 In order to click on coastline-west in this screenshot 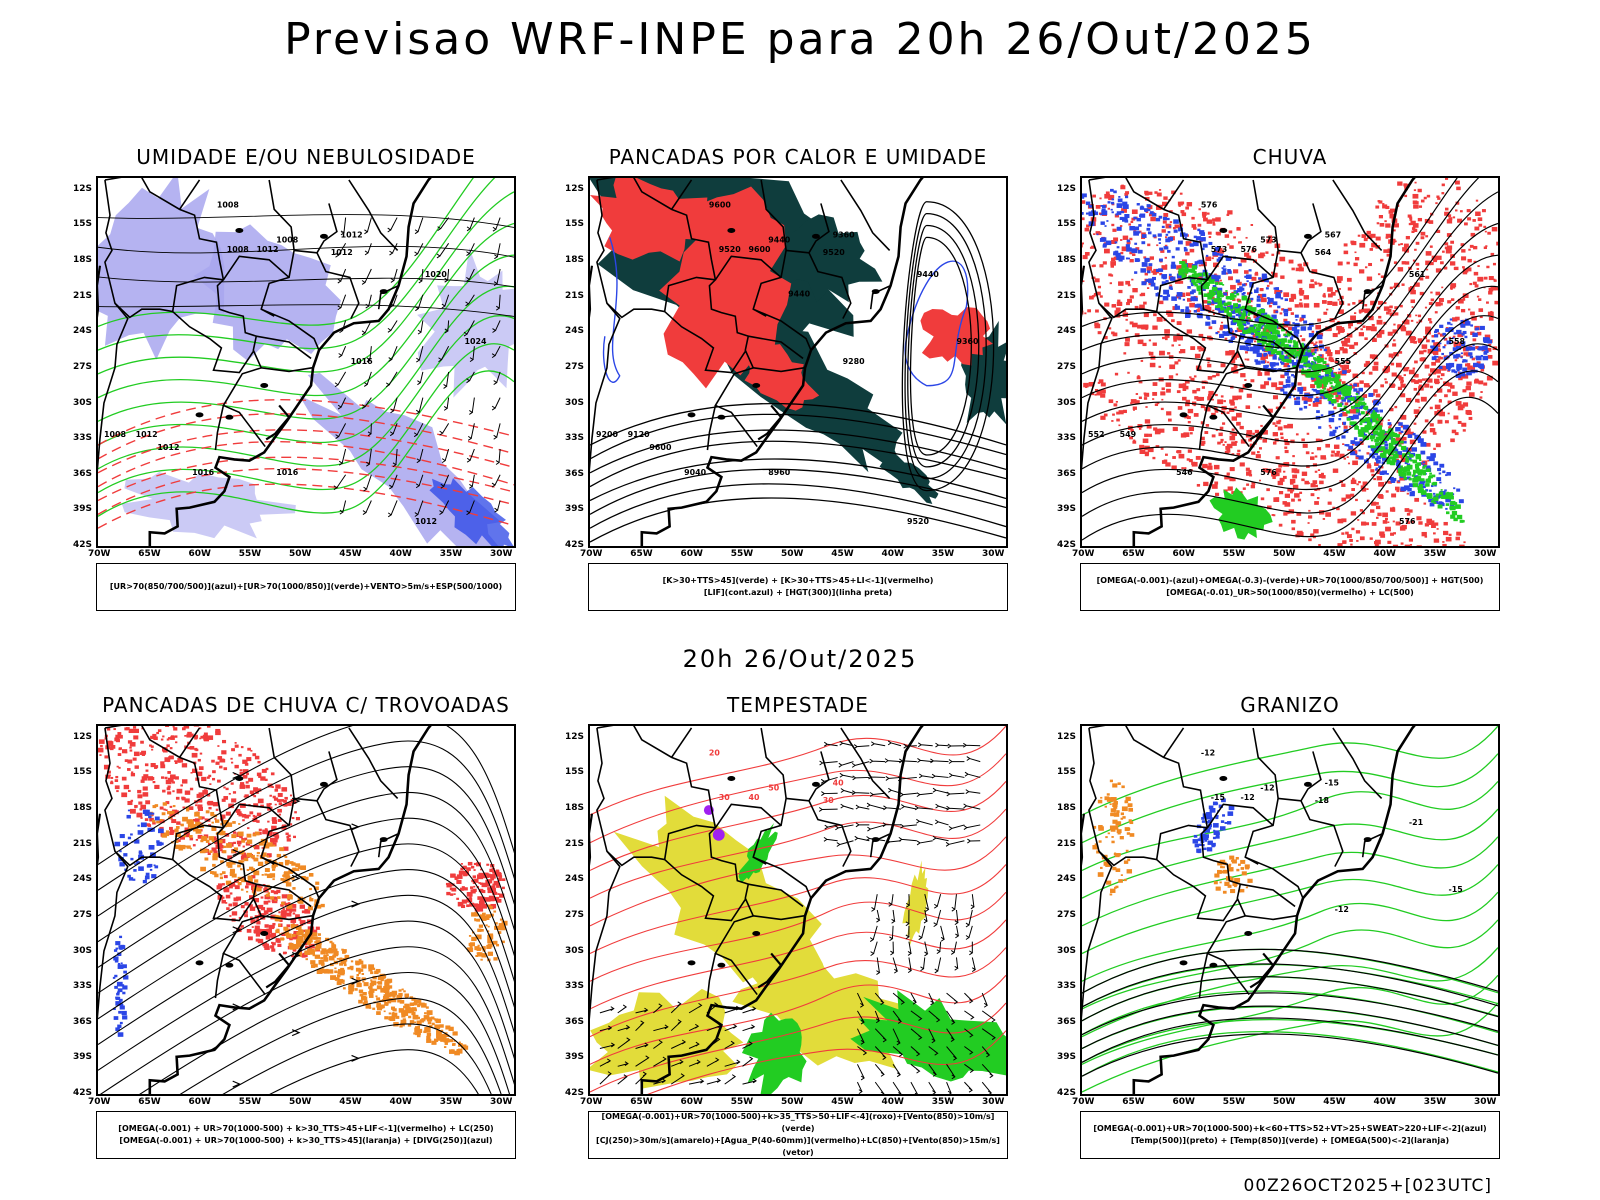, I will do `click(592, 291)`.